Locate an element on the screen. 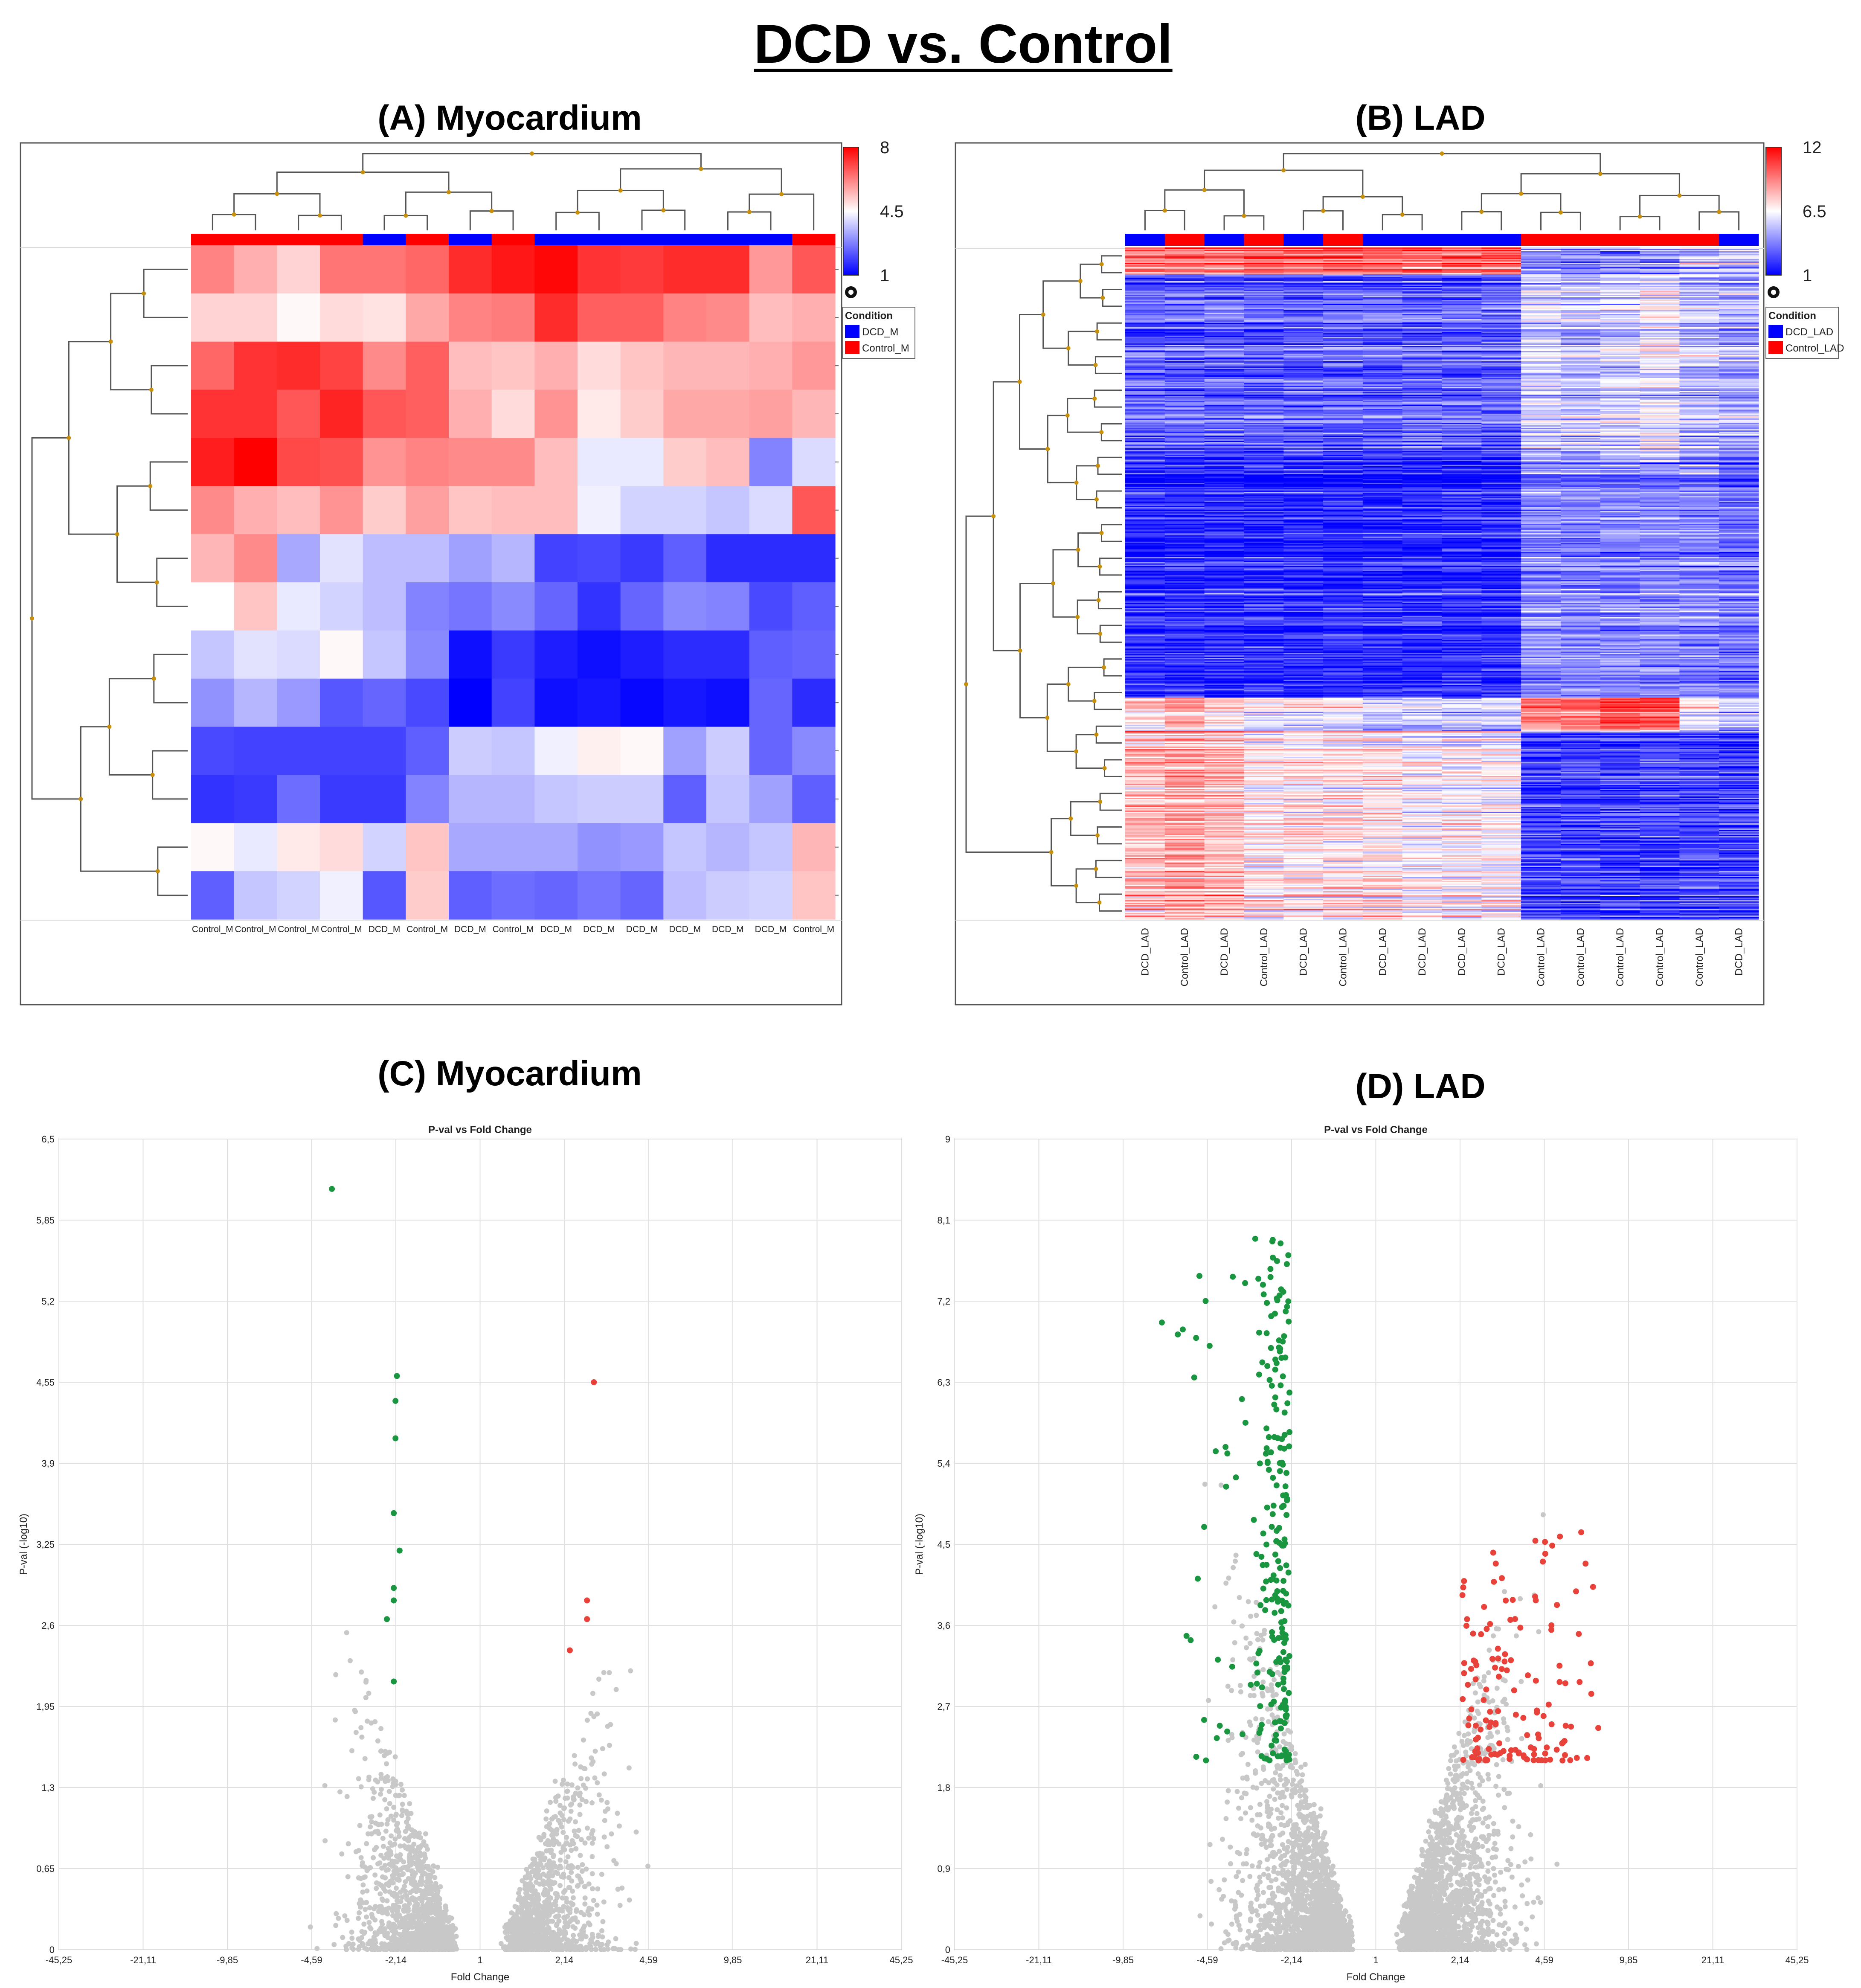 The height and width of the screenshot is (1988, 1861). heatmap-a-colorbar is located at coordinates (851, 211).